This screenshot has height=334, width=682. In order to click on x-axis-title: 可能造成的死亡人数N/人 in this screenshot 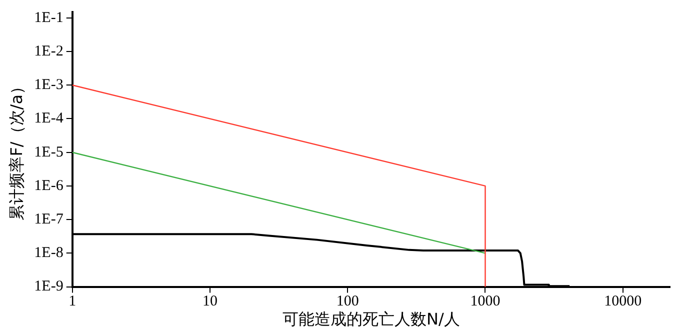, I will do `click(371, 319)`.